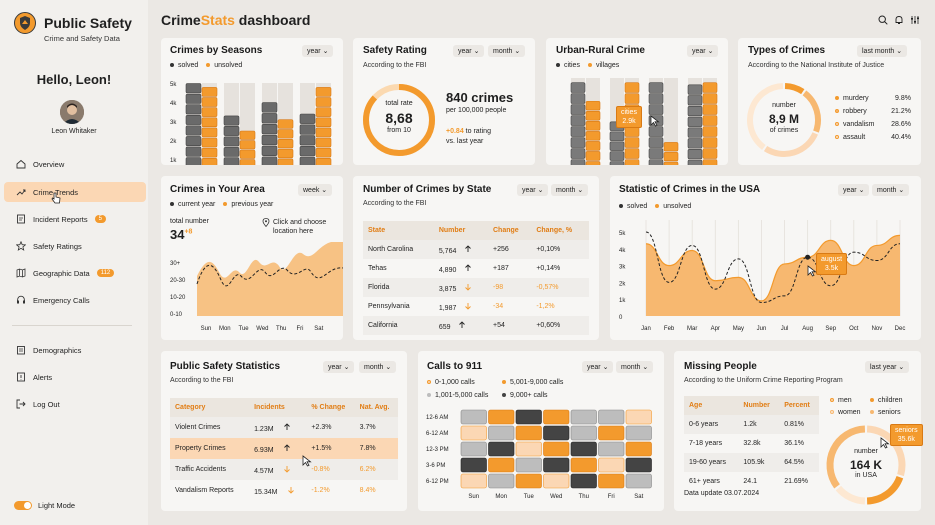 The width and height of the screenshot is (935, 525). I want to click on current-year-area, so click(270, 279).